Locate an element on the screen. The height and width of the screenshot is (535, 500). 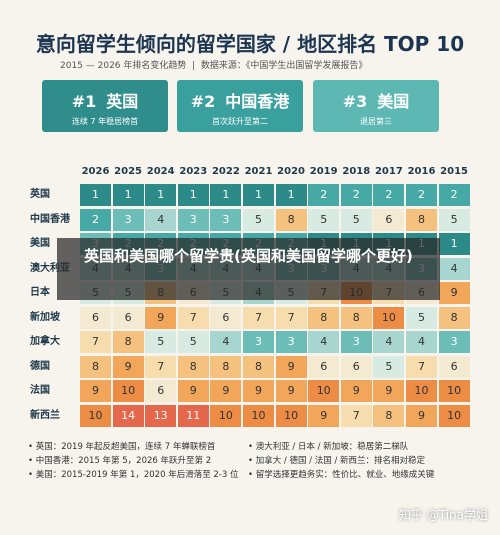
year-header: 2015 is located at coordinates (454, 171).